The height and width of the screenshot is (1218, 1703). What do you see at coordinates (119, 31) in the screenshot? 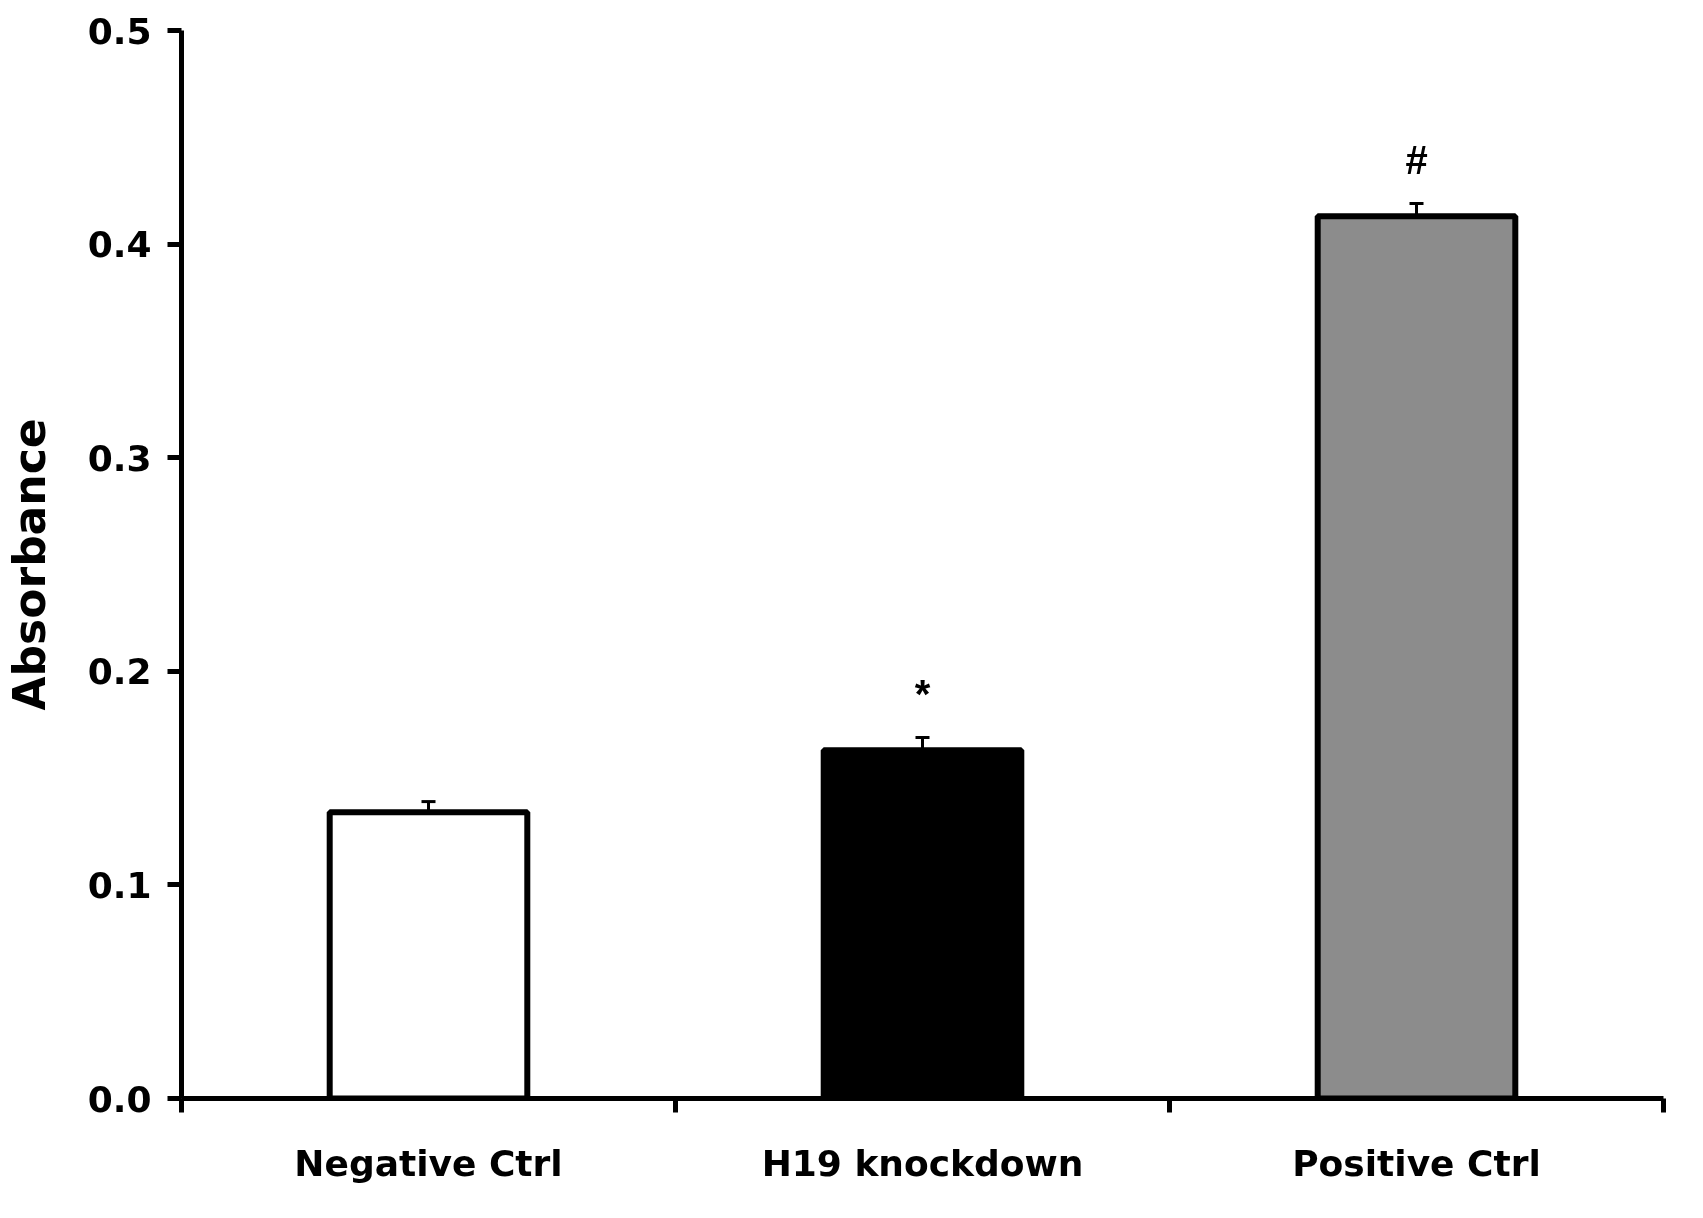
I see `y-tick-label: 0.5` at bounding box center [119, 31].